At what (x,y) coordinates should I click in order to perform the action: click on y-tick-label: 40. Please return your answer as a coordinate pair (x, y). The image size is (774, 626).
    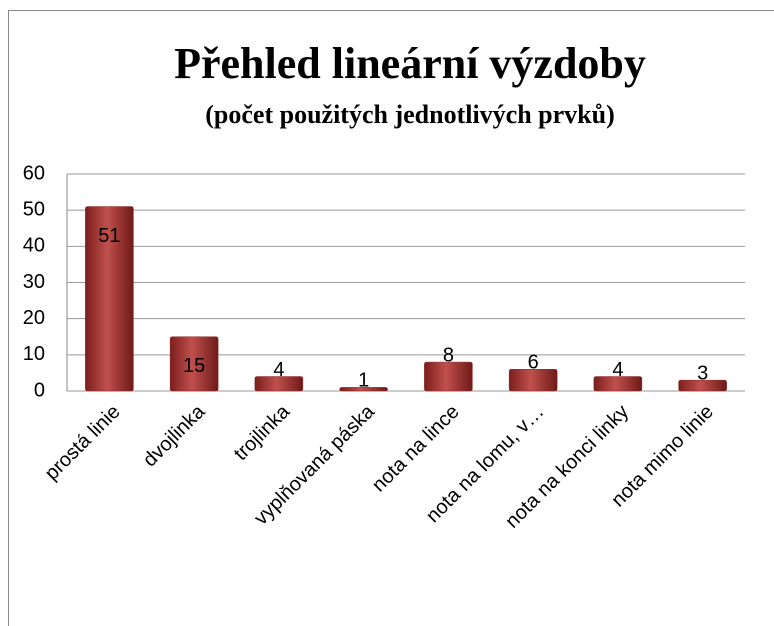
    Looking at the image, I should click on (34, 246).